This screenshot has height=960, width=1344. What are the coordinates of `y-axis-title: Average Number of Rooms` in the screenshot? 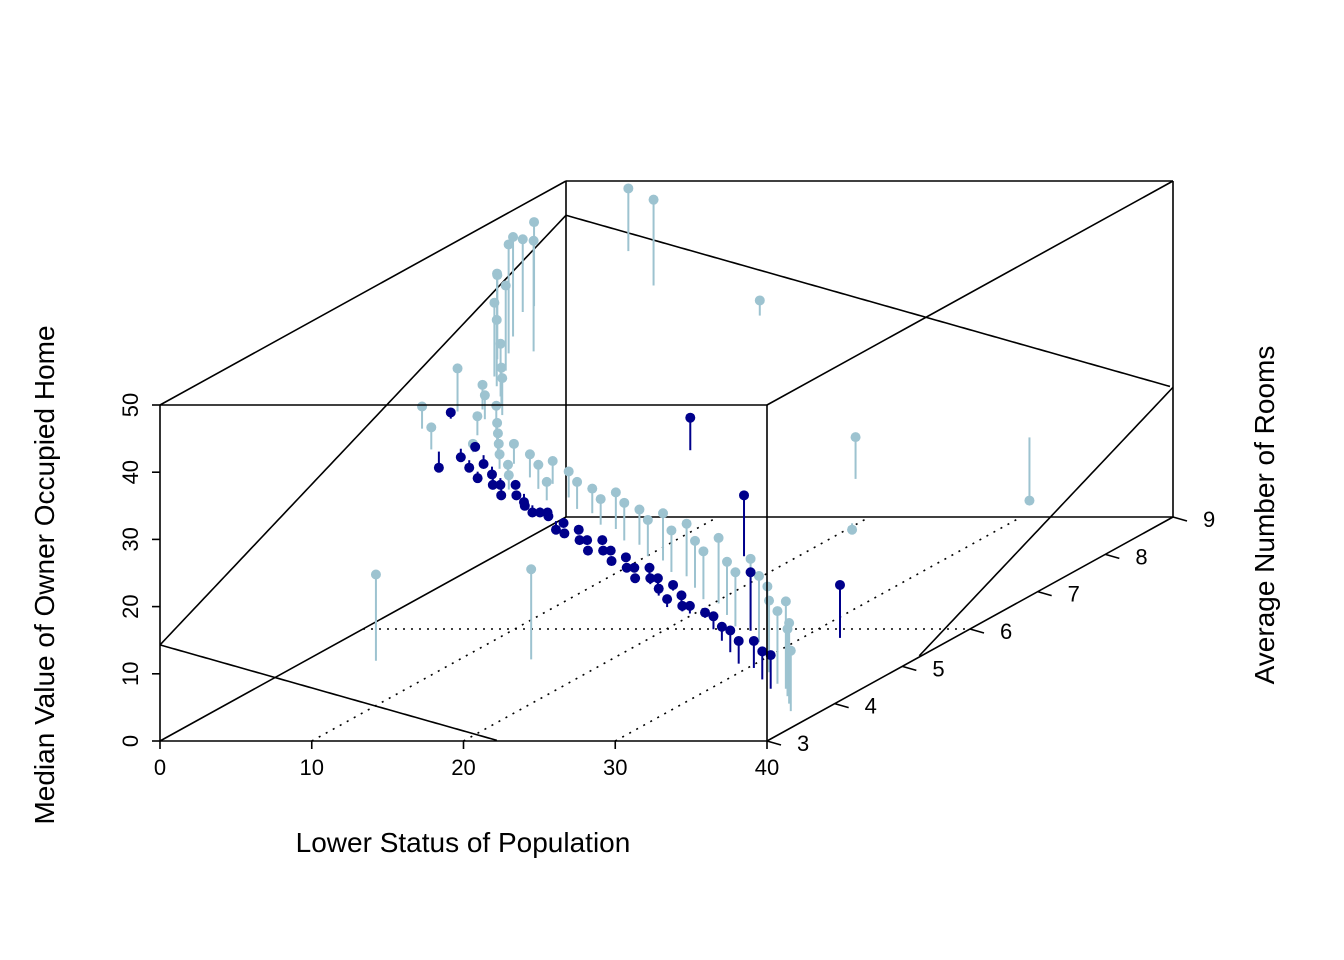 It's located at (1264, 515).